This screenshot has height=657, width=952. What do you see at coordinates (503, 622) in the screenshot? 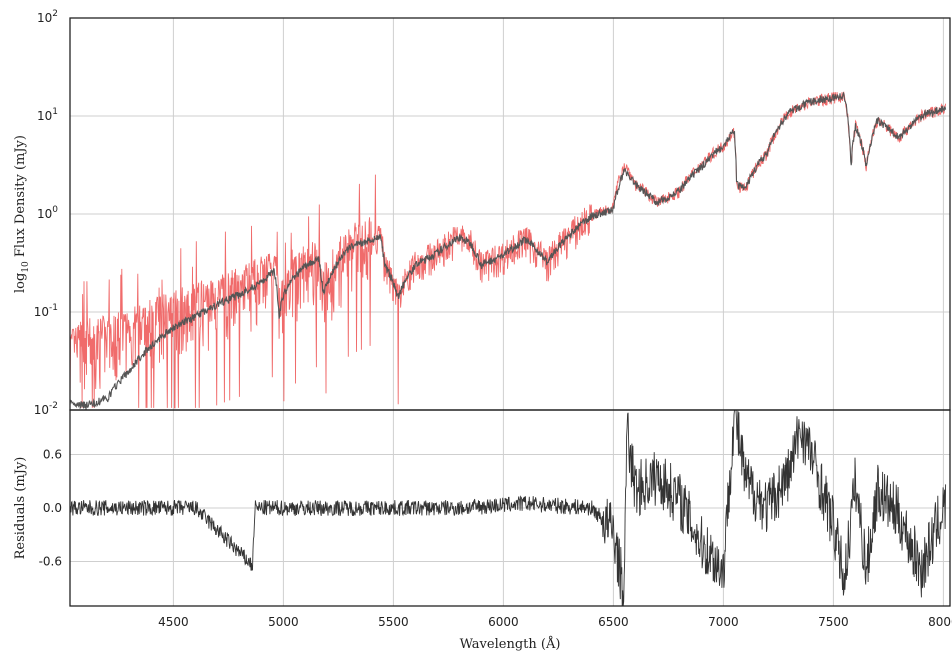
I see `x-tick-label: 6000` at bounding box center [503, 622].